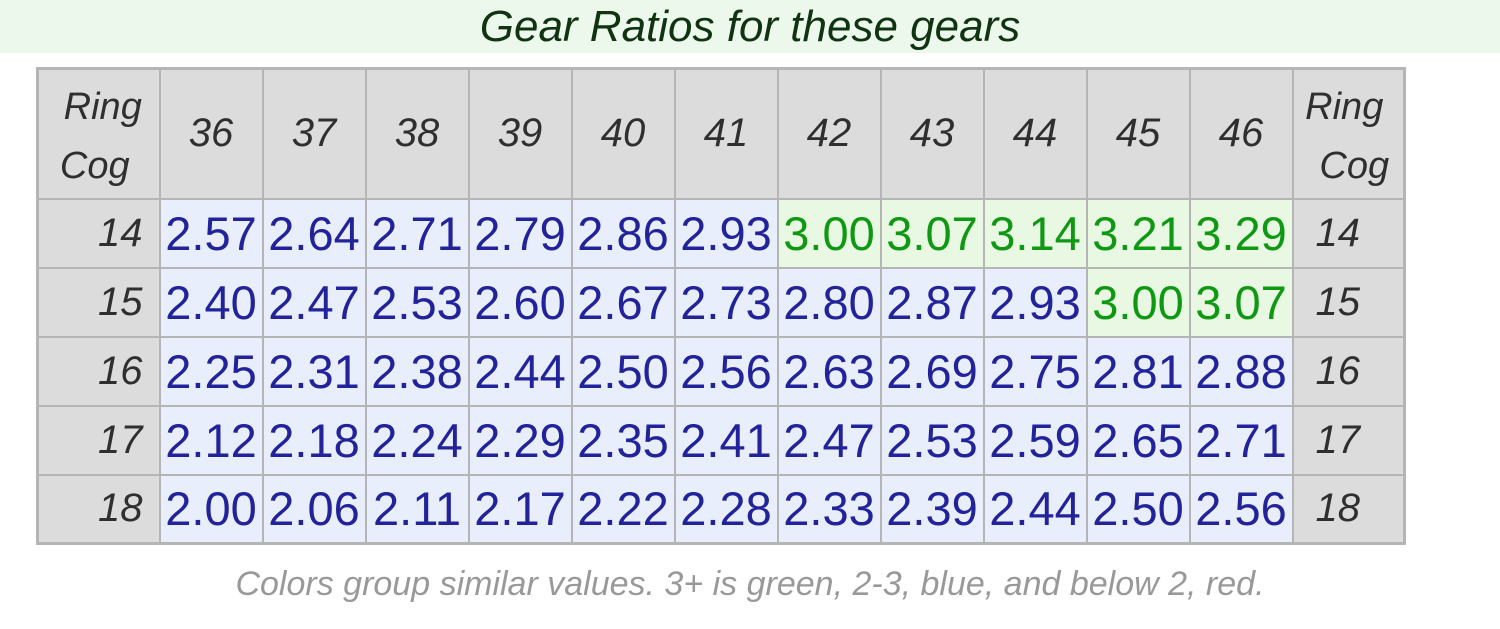  Describe the element at coordinates (417, 302) in the screenshot. I see `ratio-cell-ring38-cog15: 2.53` at that location.